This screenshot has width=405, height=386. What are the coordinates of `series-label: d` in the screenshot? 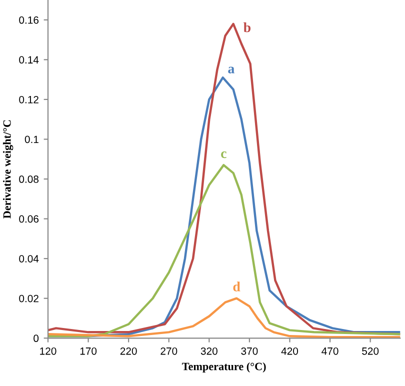 It's located at (236, 287).